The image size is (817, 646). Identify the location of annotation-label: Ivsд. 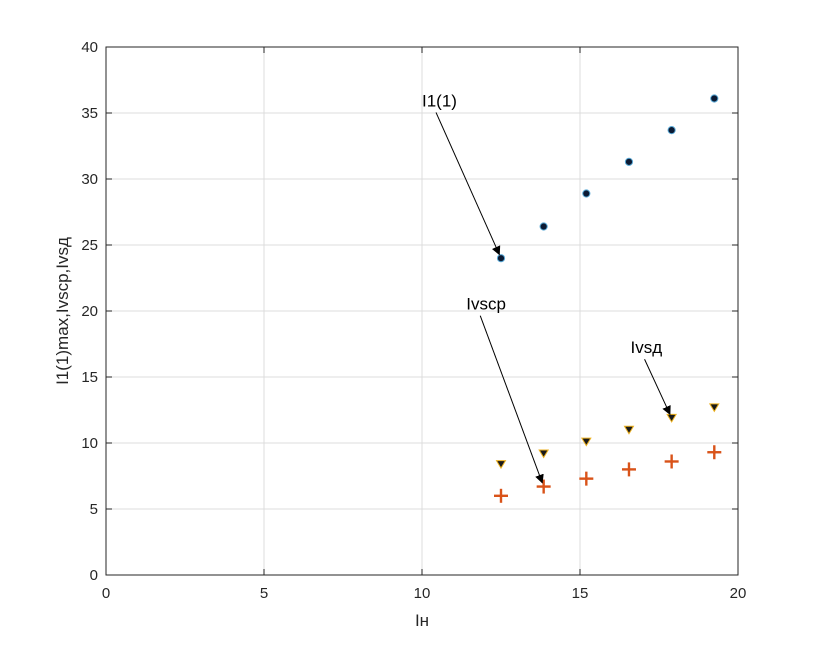
(647, 347).